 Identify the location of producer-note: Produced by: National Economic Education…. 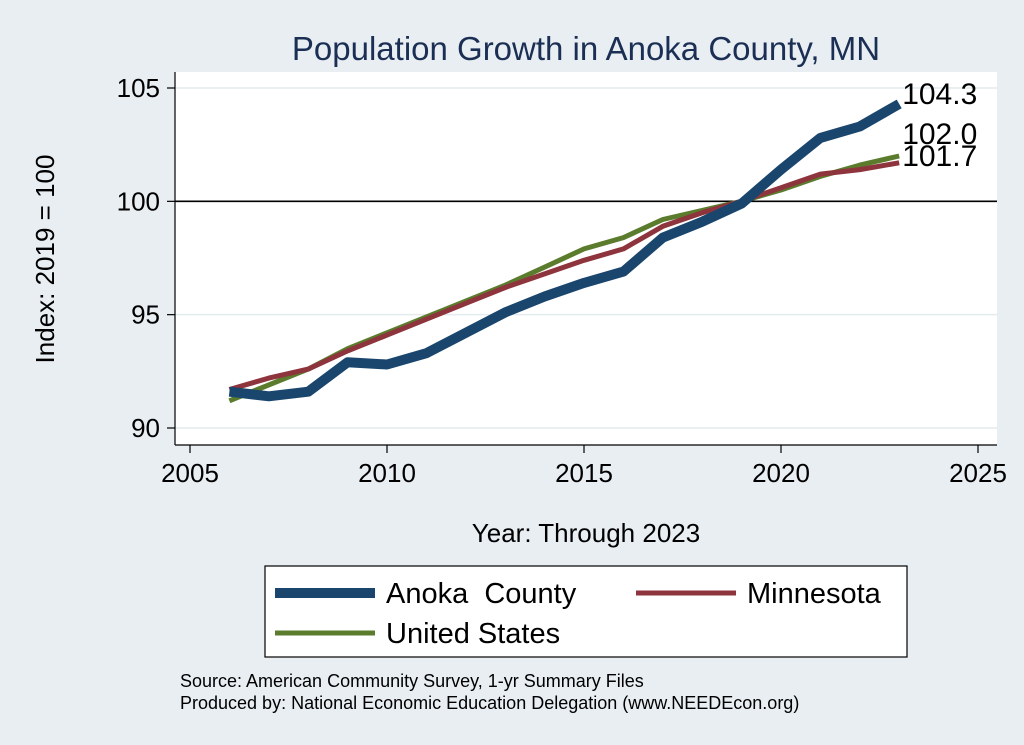
(489, 703).